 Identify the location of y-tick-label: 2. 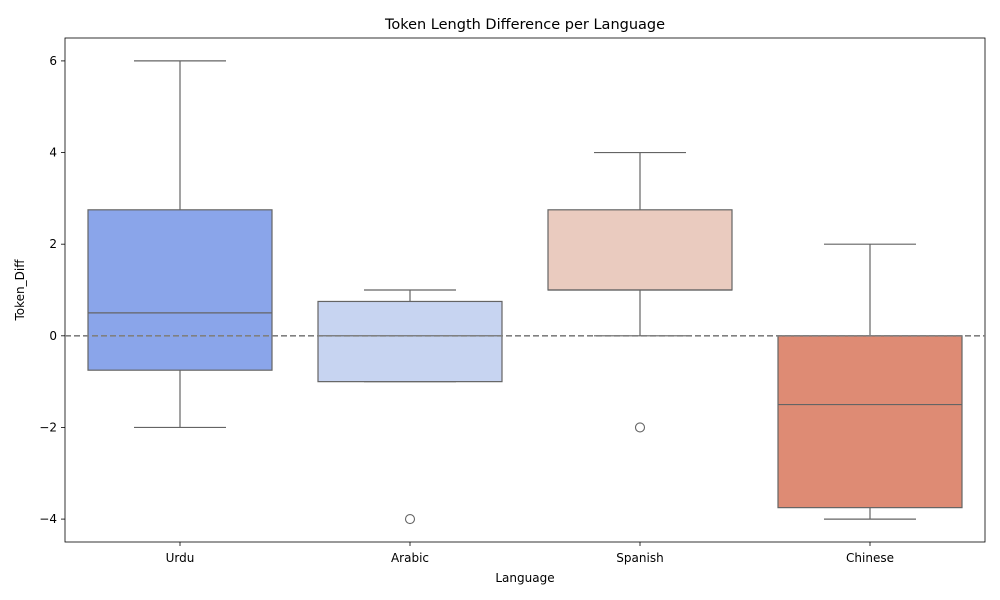
(53, 244).